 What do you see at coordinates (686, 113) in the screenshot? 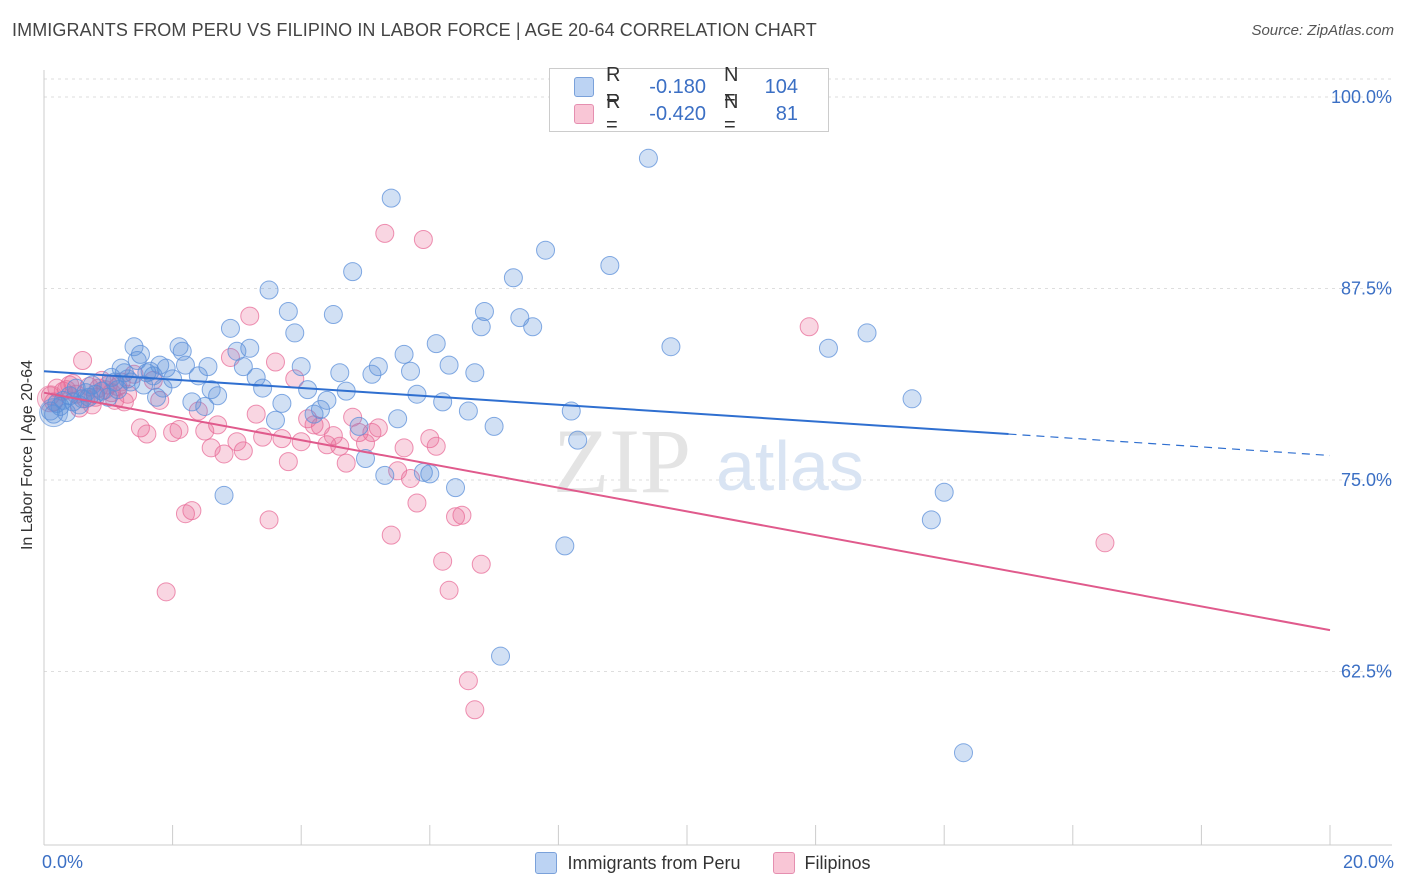
I see `stats-row-filipinos: R = -0.420 N = 81` at bounding box center [686, 113].